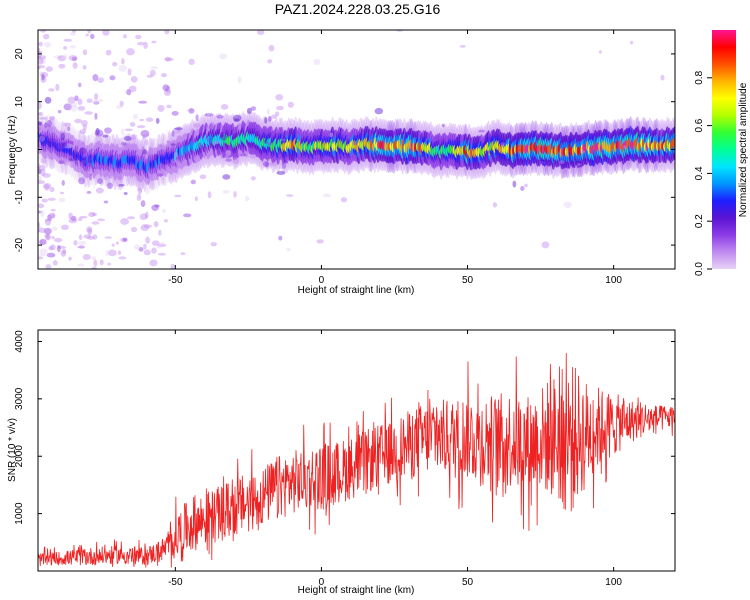 Image resolution: width=750 pixels, height=600 pixels. What do you see at coordinates (724, 149) in the screenshot?
I see `colorbar-gradient` at bounding box center [724, 149].